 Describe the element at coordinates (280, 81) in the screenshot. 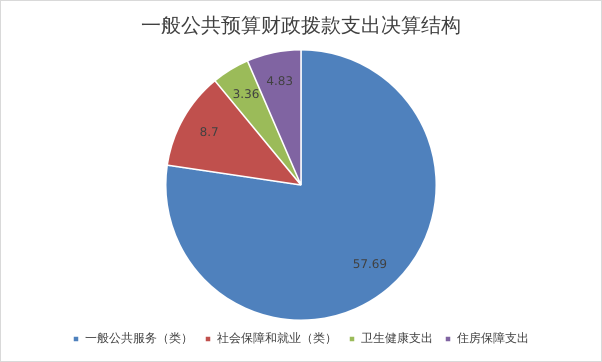

I see `data-label: 4.83` at that location.